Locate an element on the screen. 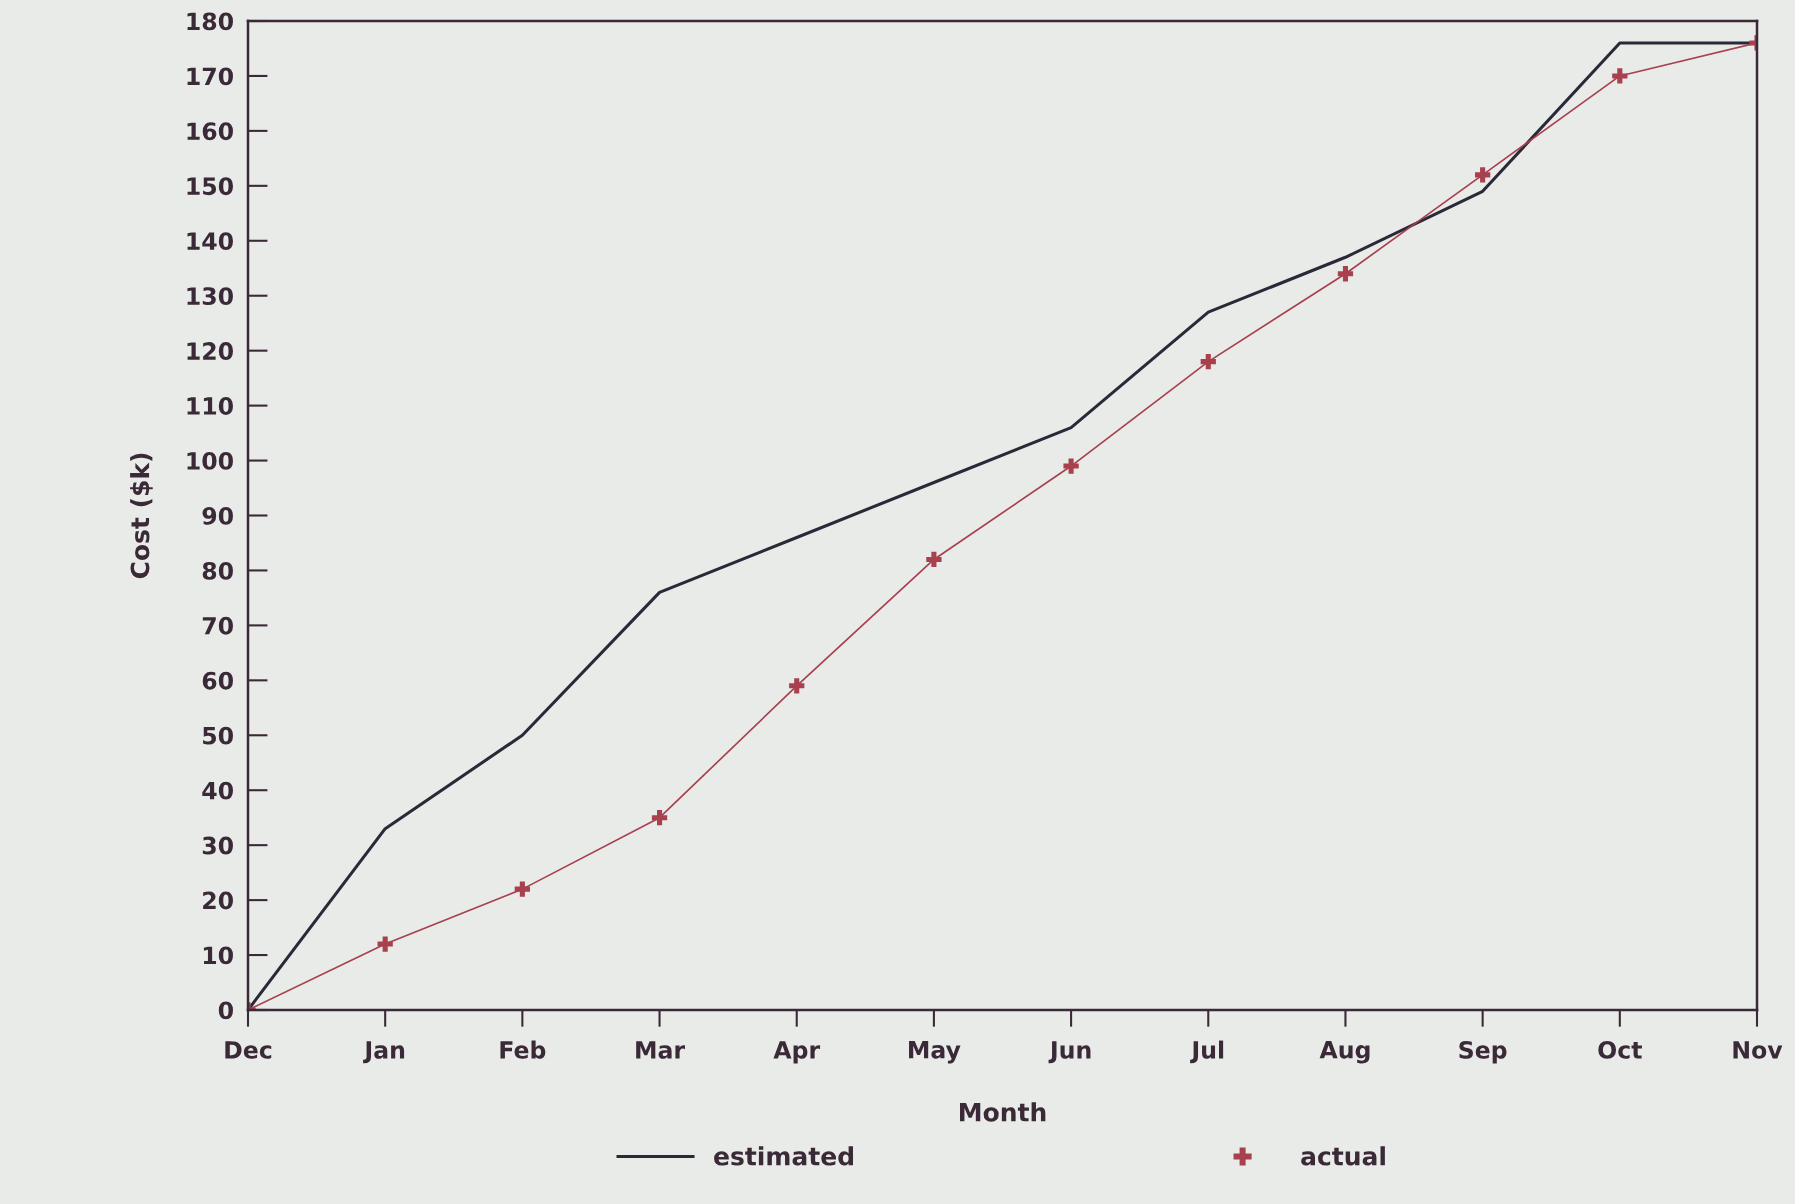 The width and height of the screenshot is (1795, 1204). y-tick-label: 180 is located at coordinates (210, 21).